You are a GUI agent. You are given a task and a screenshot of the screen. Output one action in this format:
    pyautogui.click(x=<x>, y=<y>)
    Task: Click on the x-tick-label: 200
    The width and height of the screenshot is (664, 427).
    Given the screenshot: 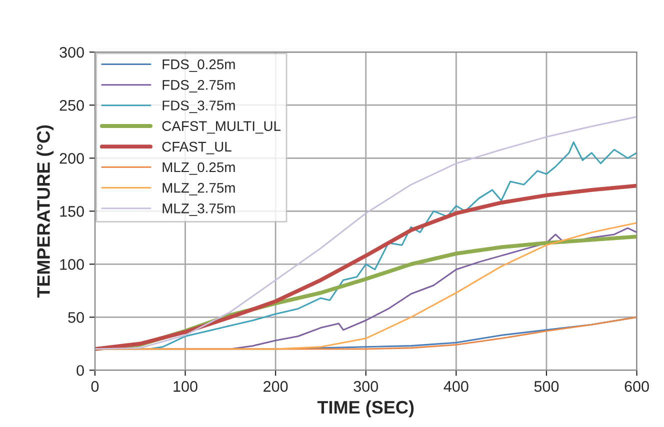 What is the action you would take?
    pyautogui.click(x=276, y=386)
    